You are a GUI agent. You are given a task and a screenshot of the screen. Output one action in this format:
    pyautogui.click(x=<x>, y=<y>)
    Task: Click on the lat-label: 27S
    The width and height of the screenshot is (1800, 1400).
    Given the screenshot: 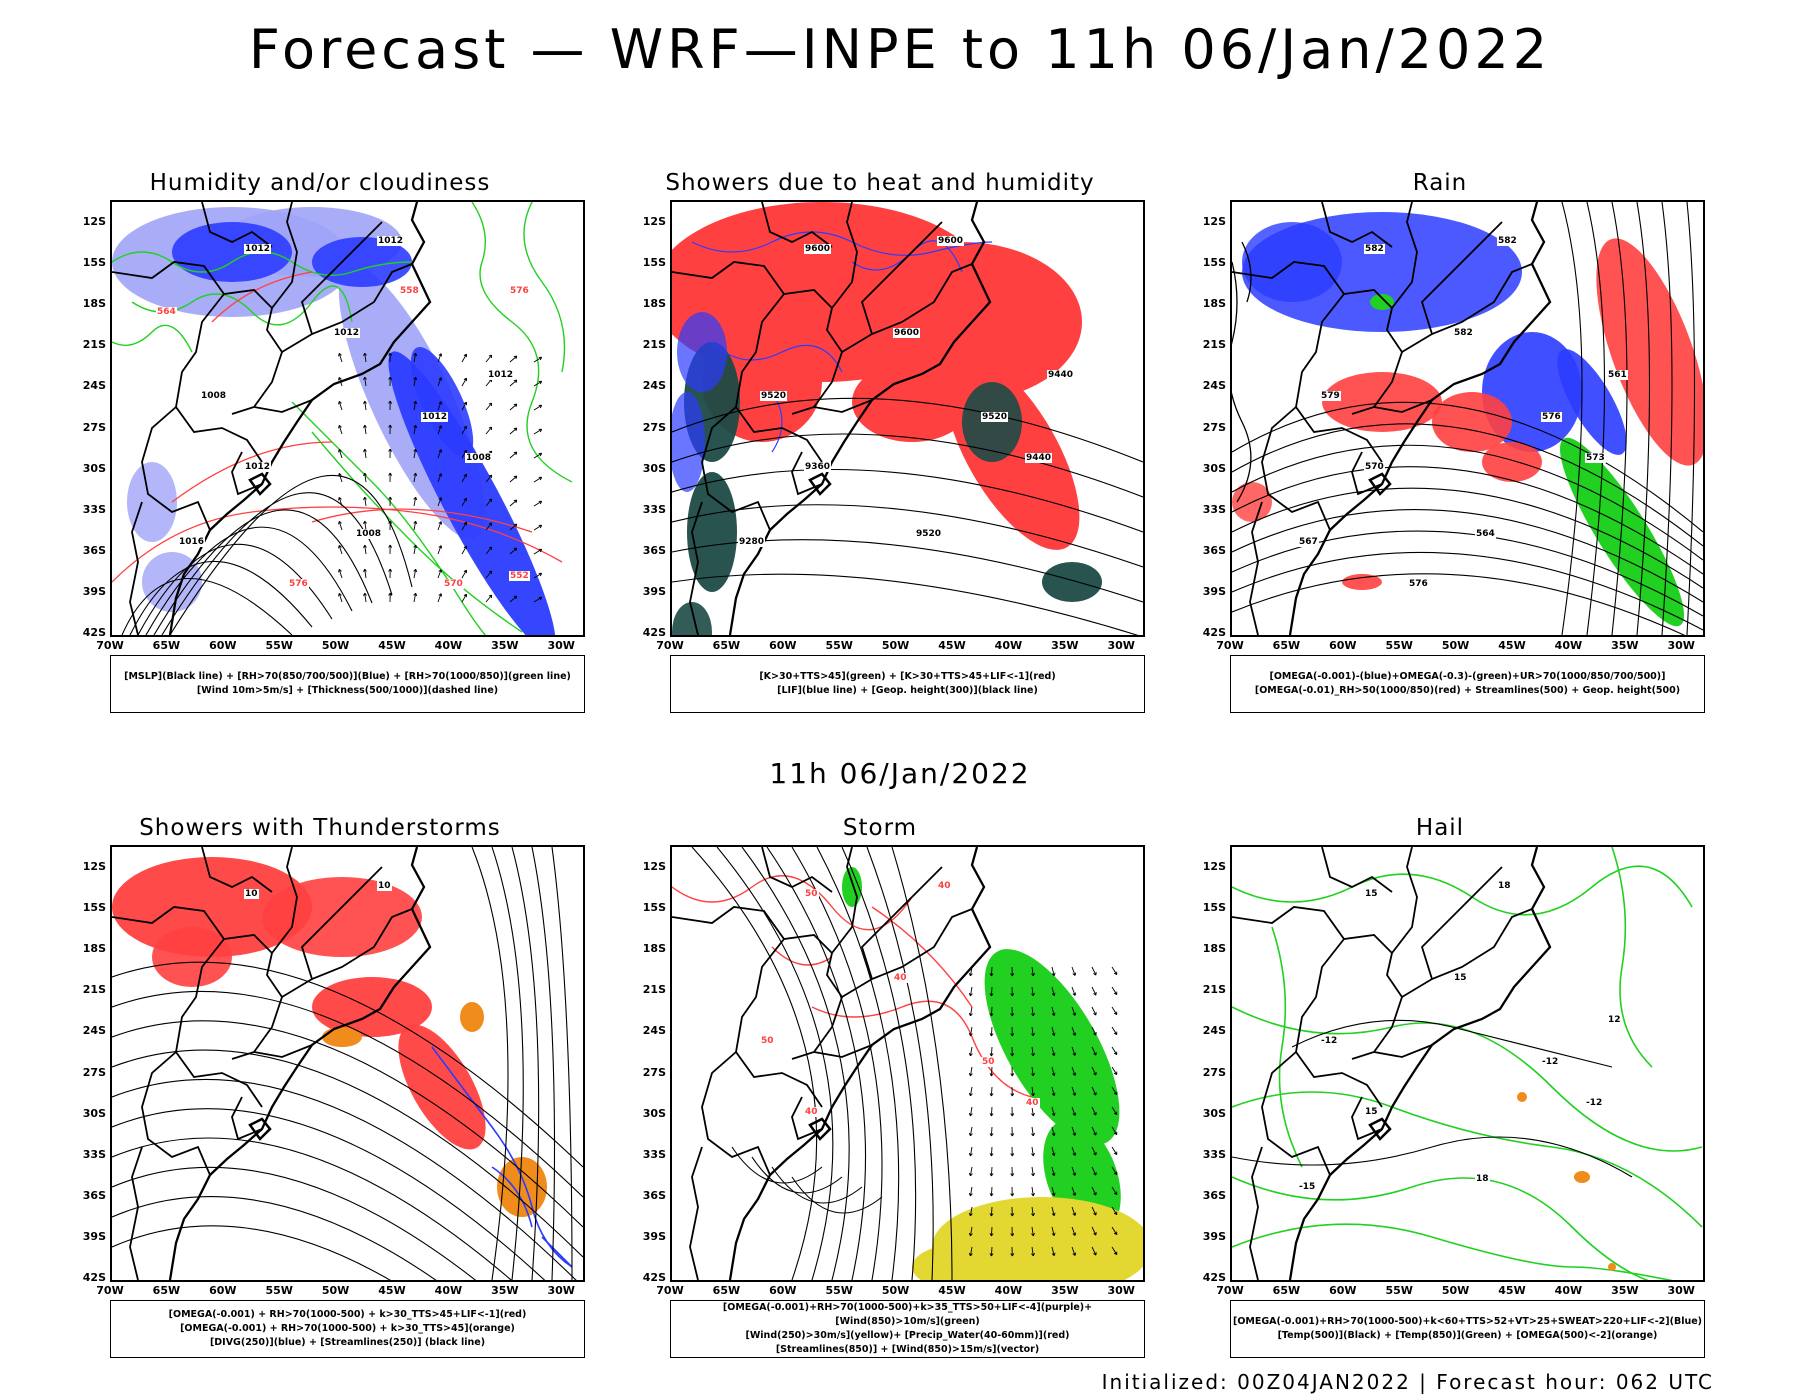 What is the action you would take?
    pyautogui.click(x=654, y=427)
    